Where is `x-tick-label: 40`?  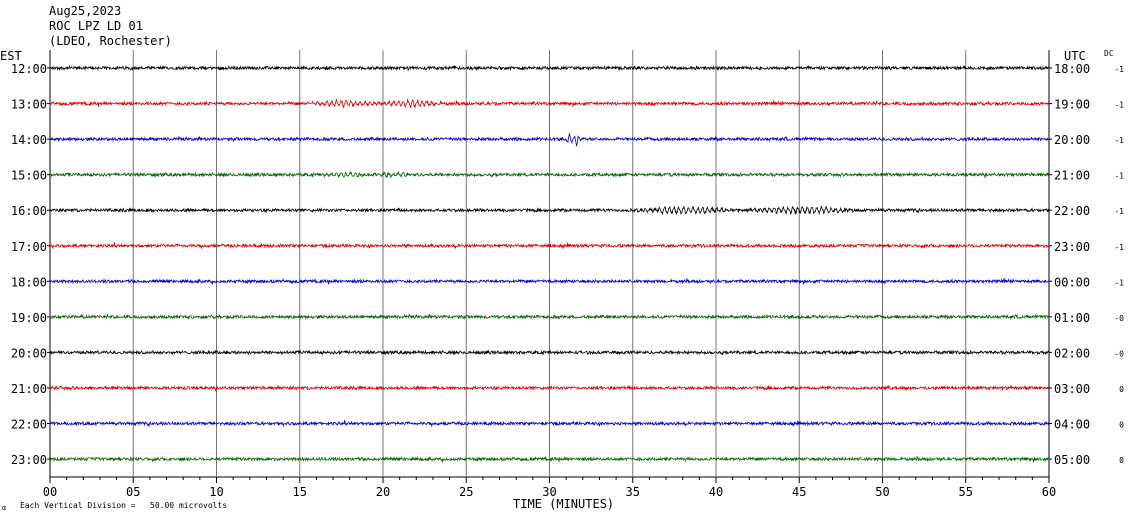
x-tick-label: 40 is located at coordinates (716, 492).